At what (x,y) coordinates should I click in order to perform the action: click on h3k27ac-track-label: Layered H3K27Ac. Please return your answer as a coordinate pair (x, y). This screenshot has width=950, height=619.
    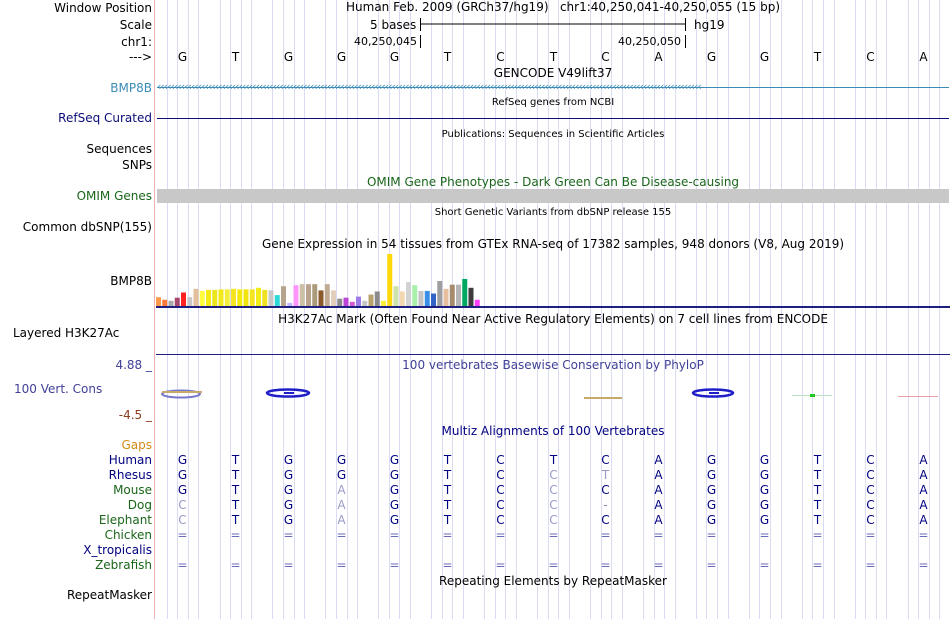
    Looking at the image, I should click on (66, 333).